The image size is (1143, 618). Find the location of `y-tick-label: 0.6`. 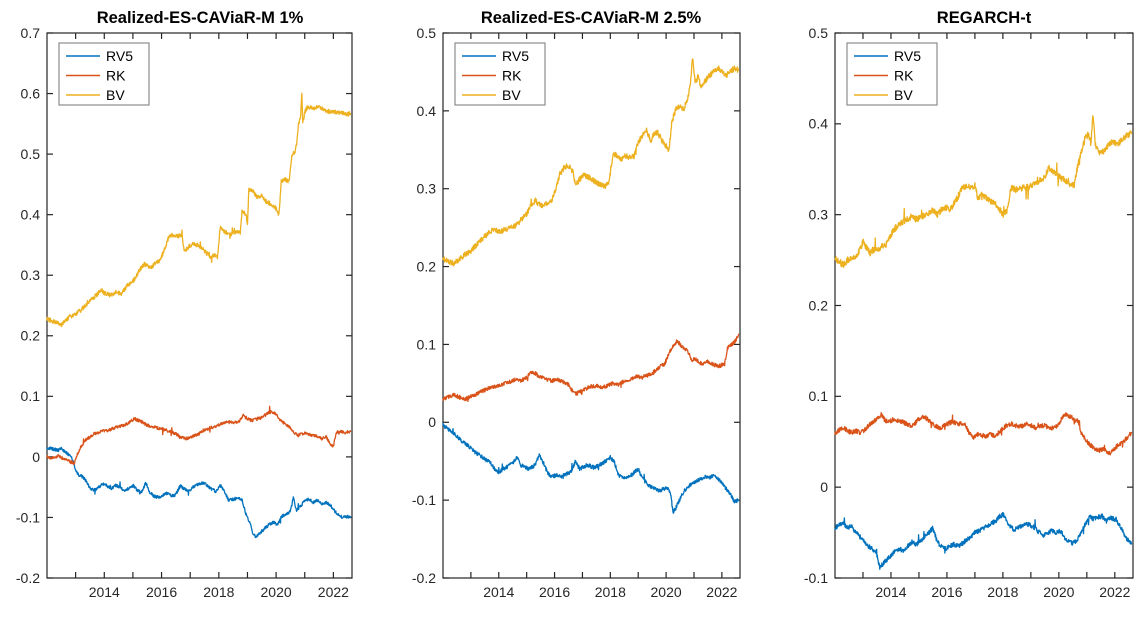

y-tick-label: 0.6 is located at coordinates (31, 93).